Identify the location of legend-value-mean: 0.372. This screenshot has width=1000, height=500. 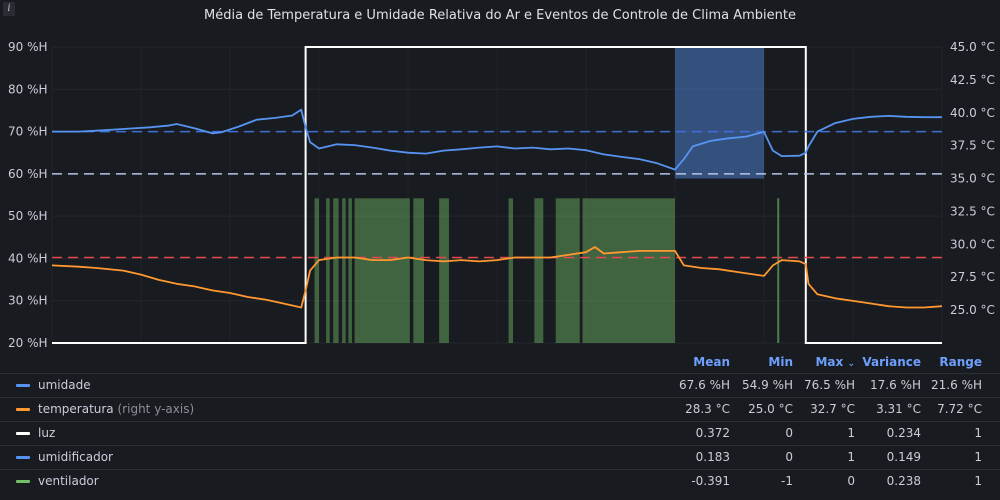
(712, 433).